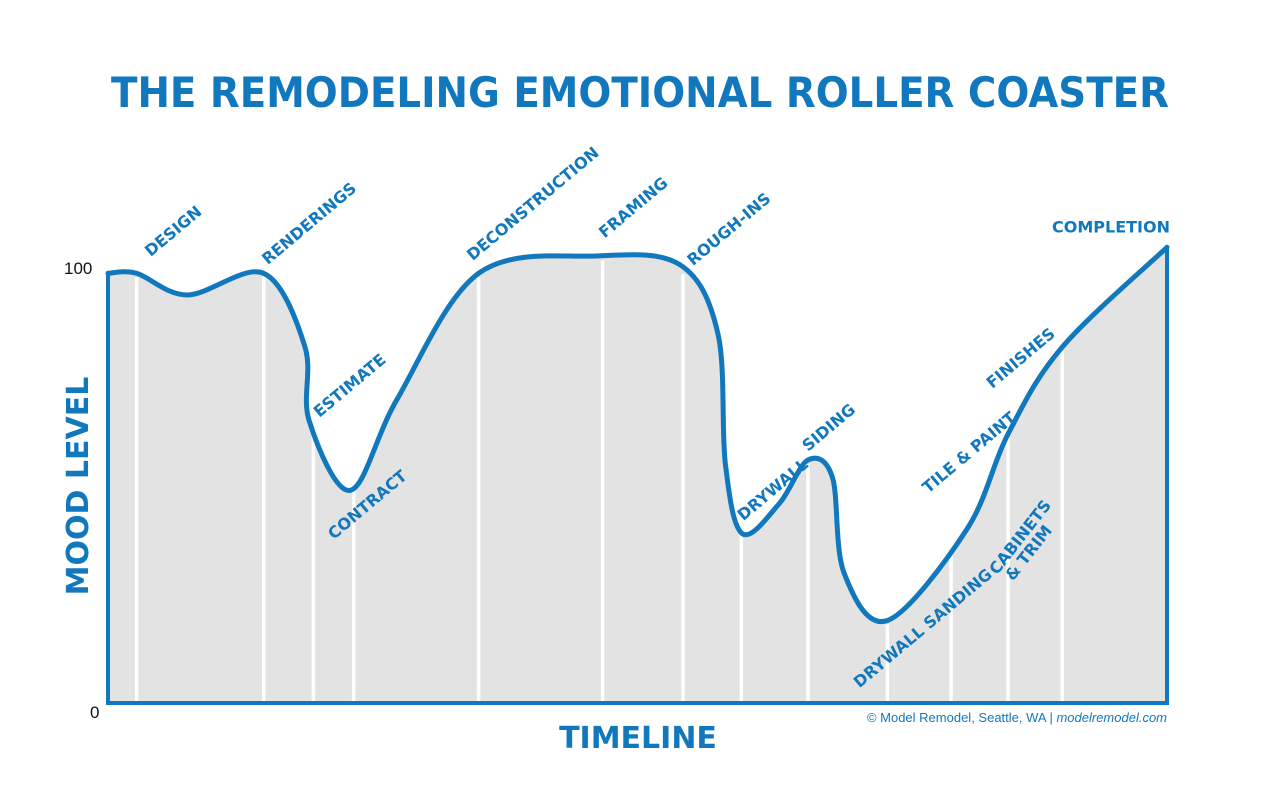 The height and width of the screenshot is (800, 1280). I want to click on stage-label: DESIGN, so click(173, 231).